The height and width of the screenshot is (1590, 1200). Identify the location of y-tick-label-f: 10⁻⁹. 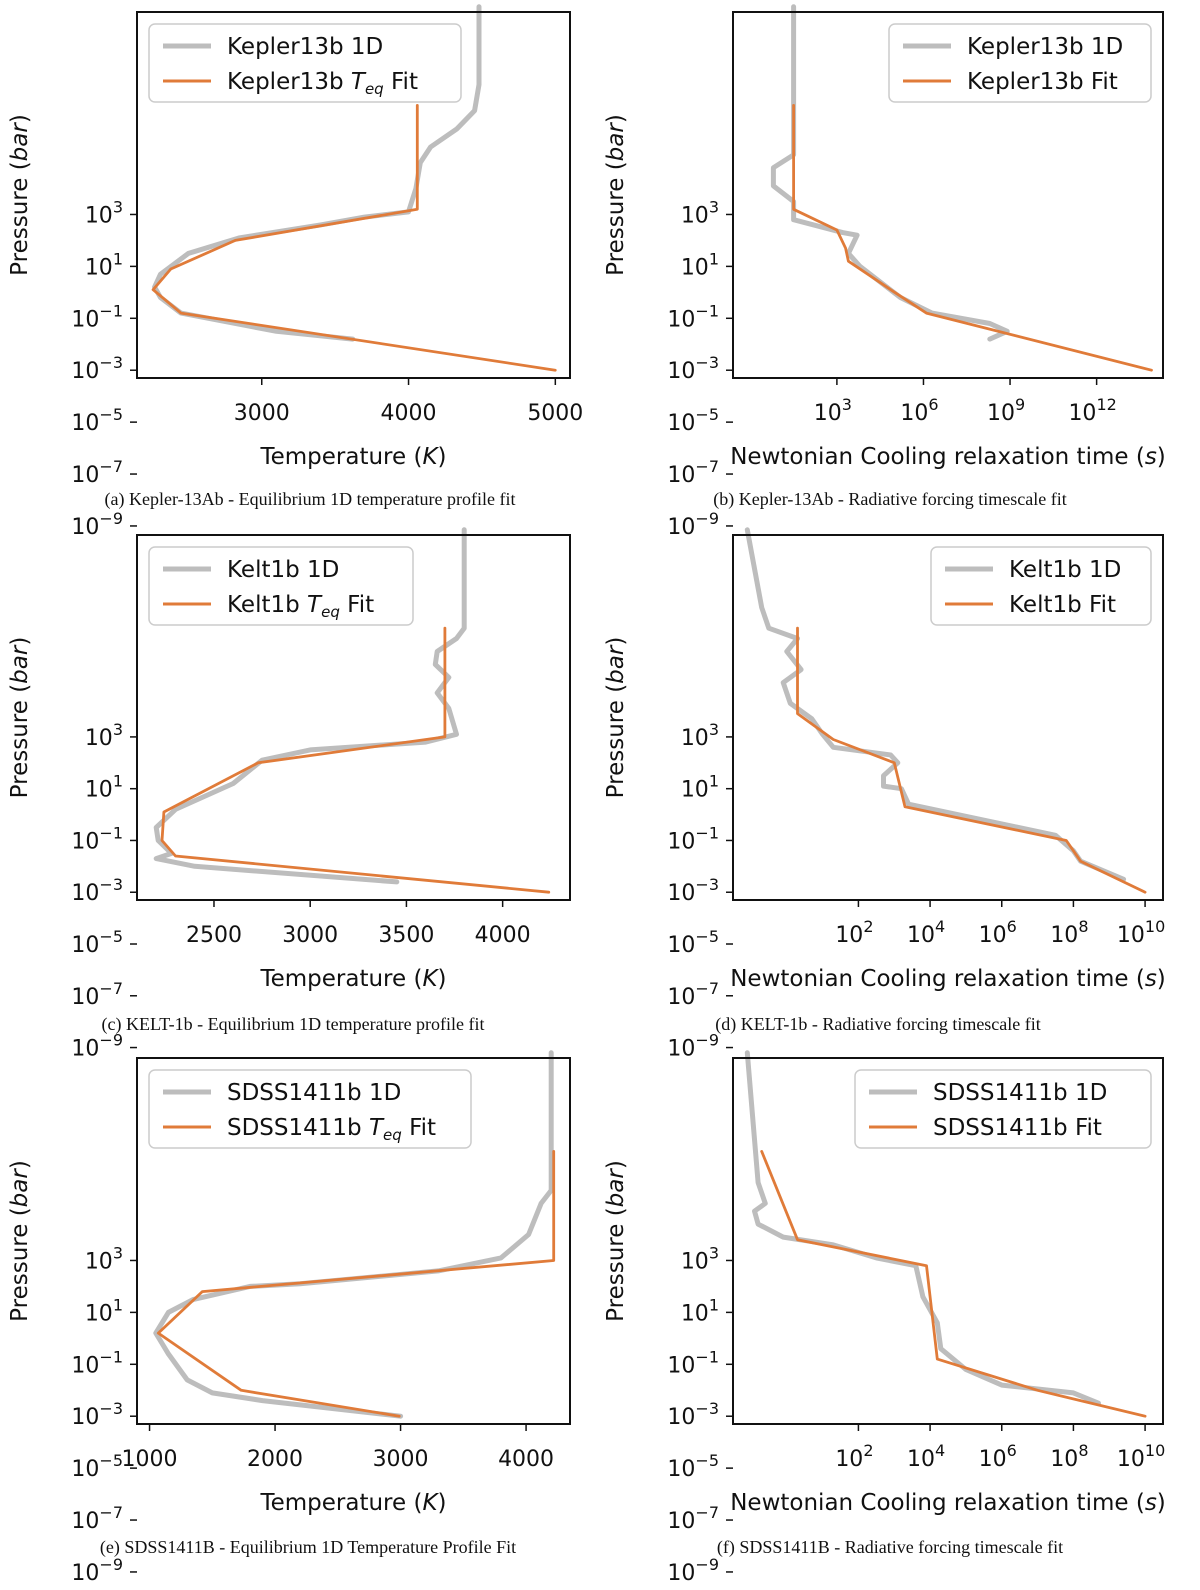
(693, 1570).